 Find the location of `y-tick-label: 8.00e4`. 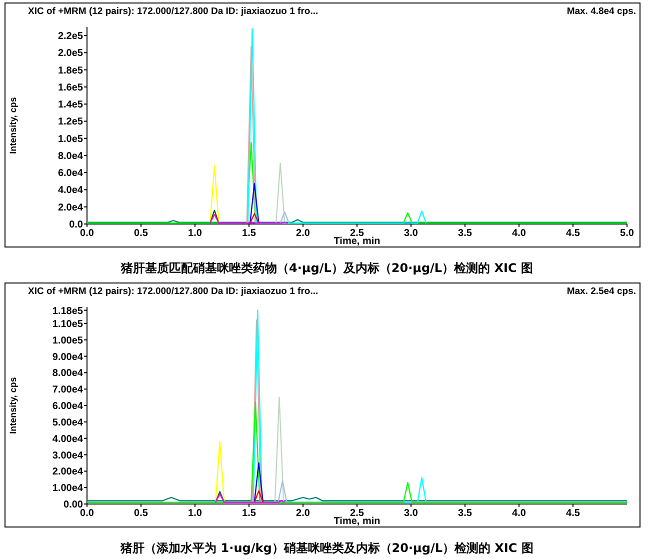

y-tick-label: 8.00e4 is located at coordinates (68, 374).